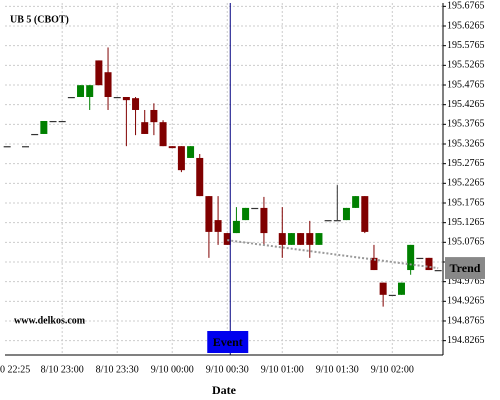 The width and height of the screenshot is (500, 400). Describe the element at coordinates (466, 25) in the screenshot. I see `y-tick-label: 195.6265` at that location.